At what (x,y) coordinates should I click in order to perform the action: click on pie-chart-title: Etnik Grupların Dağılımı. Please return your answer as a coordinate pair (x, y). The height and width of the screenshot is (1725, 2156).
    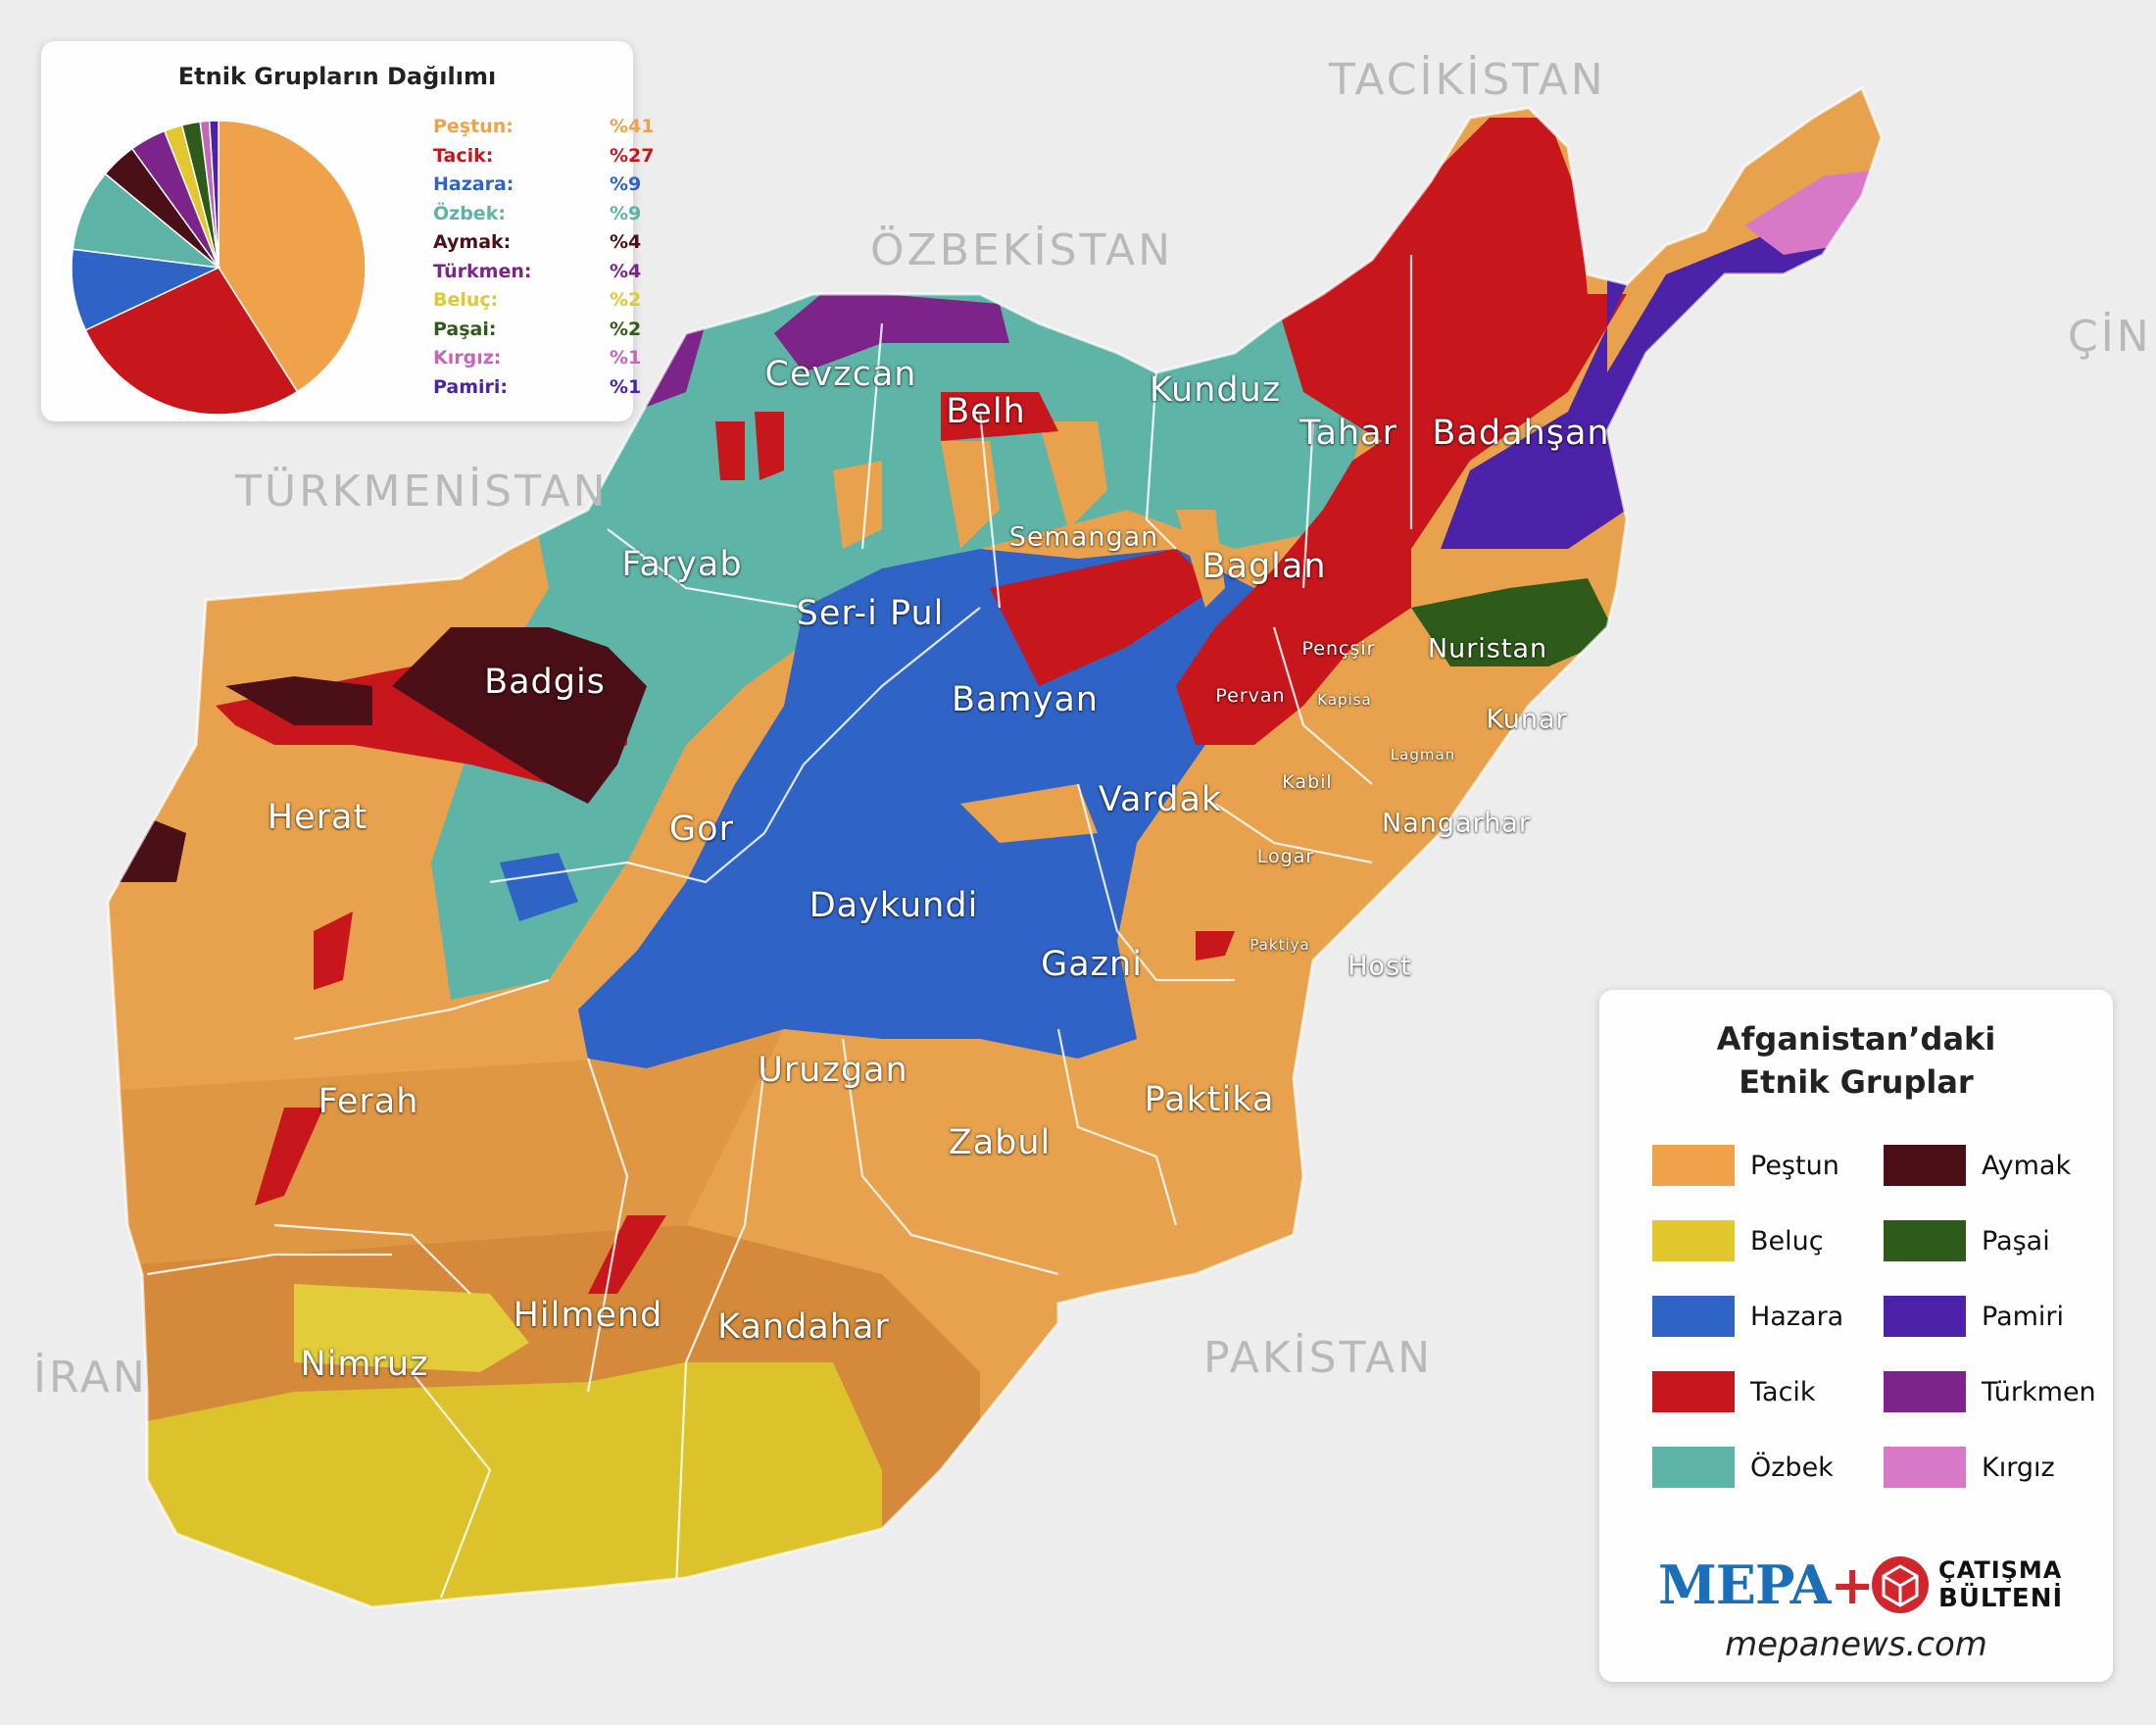
    Looking at the image, I should click on (337, 76).